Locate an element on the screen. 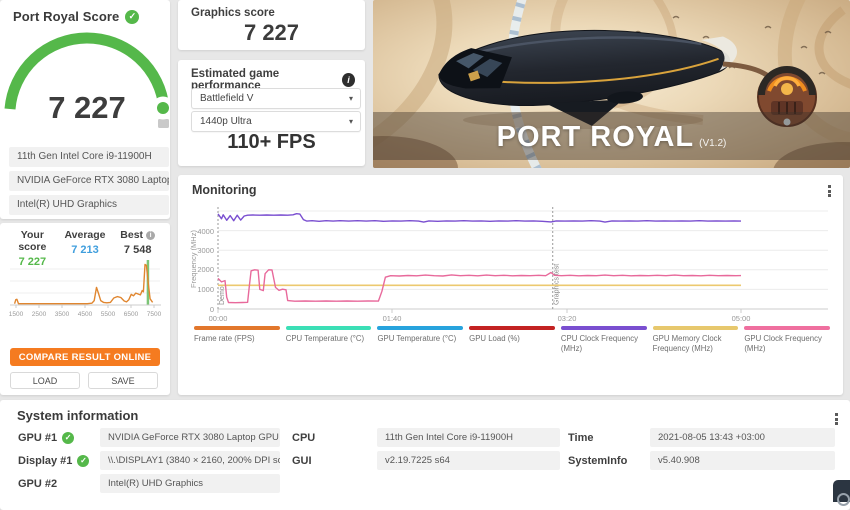 Image resolution: width=850 pixels, height=510 pixels. time-label: Time is located at coordinates (581, 437).